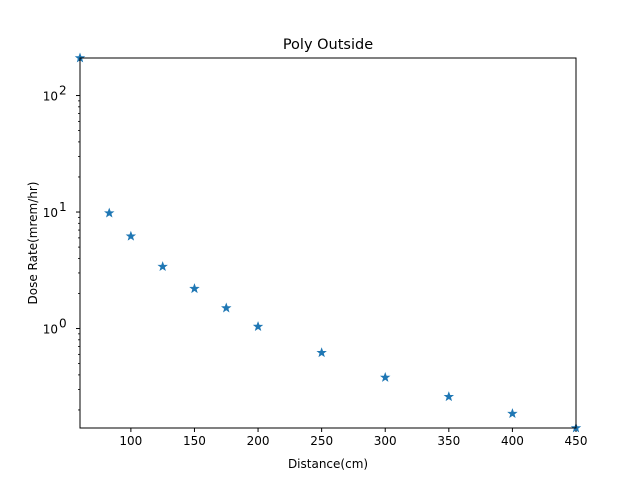 This screenshot has height=480, width=640. What do you see at coordinates (258, 441) in the screenshot?
I see `x-tick-label: 200` at bounding box center [258, 441].